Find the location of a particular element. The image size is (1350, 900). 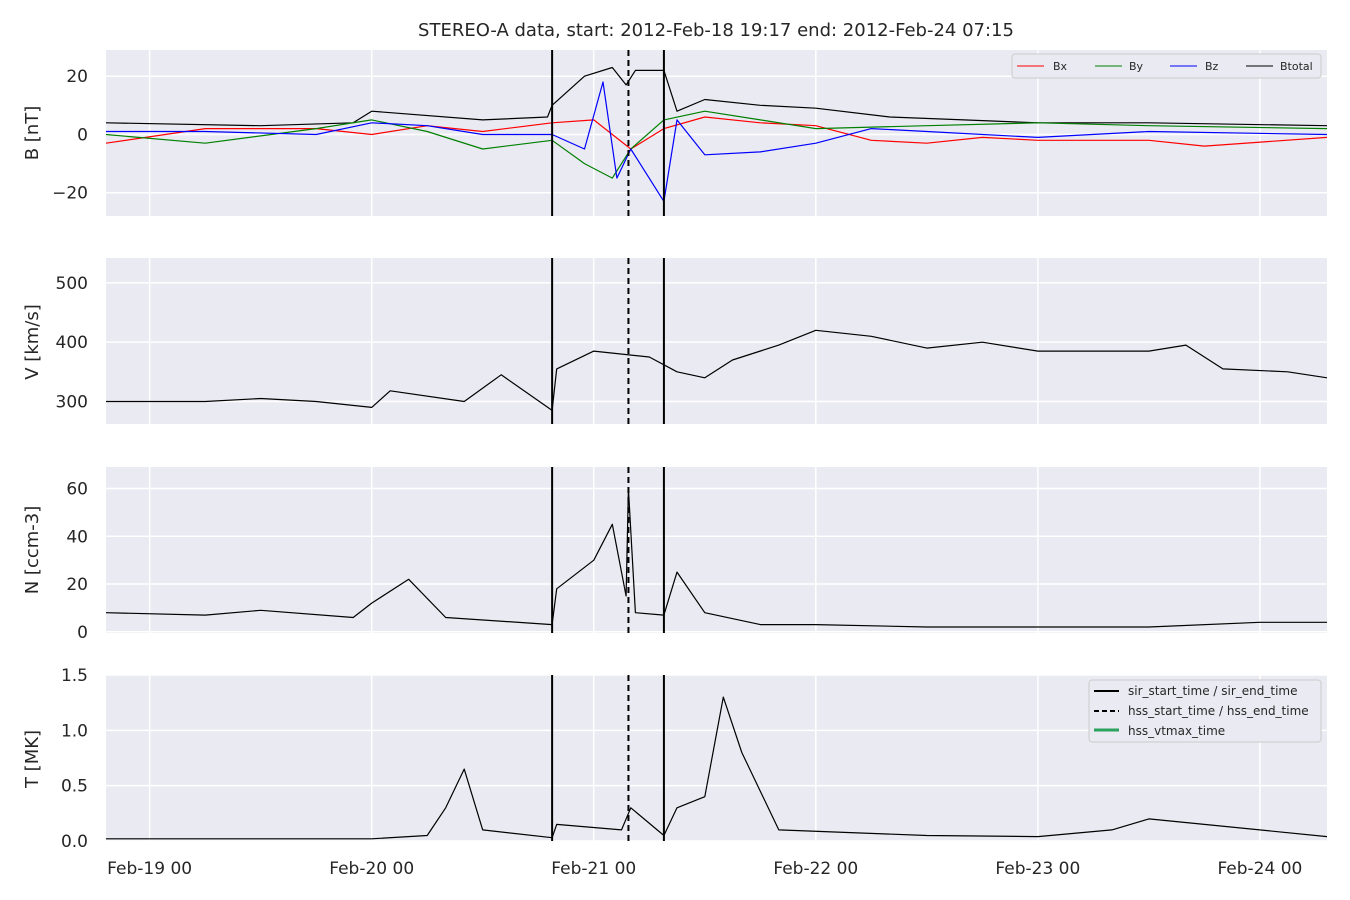

y-tick-label: 1.0 is located at coordinates (74, 731).